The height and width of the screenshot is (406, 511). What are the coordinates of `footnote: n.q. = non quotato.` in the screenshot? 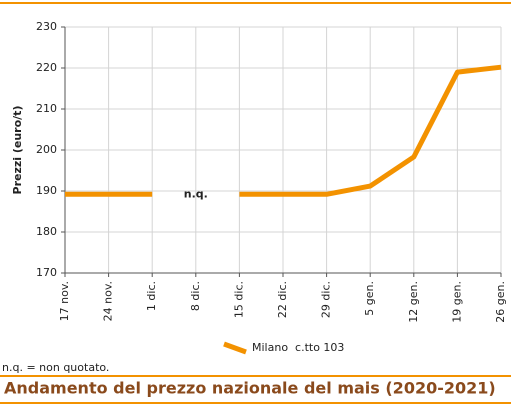 It's located at (55, 367).